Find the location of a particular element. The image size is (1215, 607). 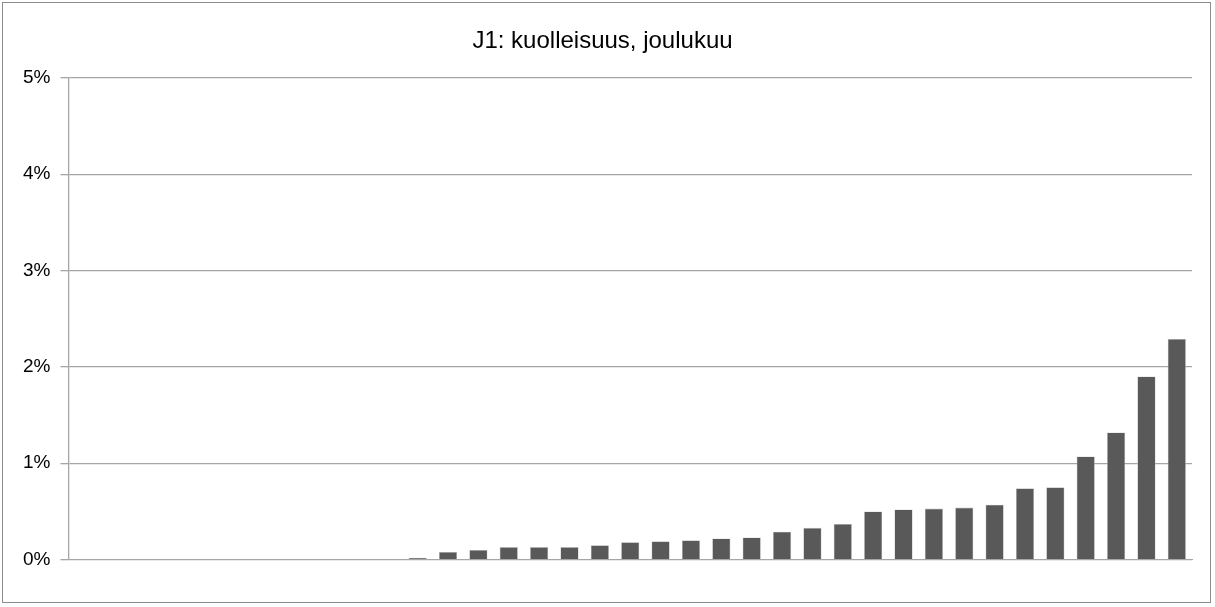

y-tick-label: 4% is located at coordinates (36, 173).